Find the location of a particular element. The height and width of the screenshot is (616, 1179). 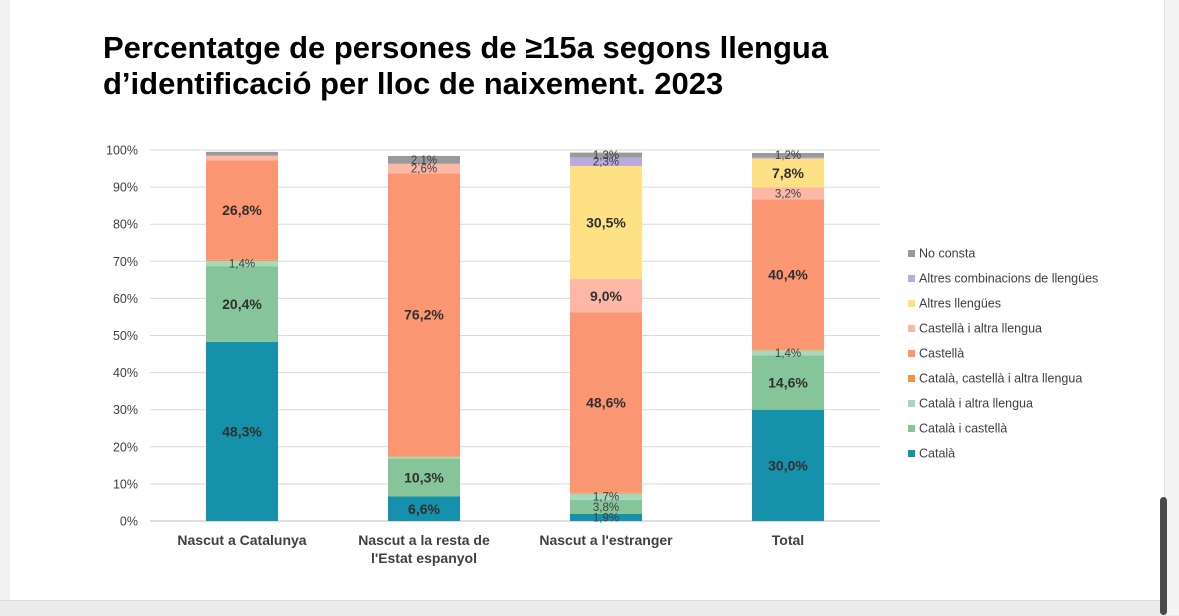

y-tick-label: 20% is located at coordinates (125, 447).